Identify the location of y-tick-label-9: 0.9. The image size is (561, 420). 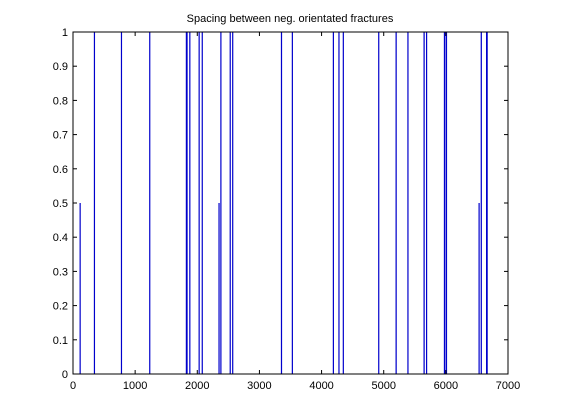
(60, 67).